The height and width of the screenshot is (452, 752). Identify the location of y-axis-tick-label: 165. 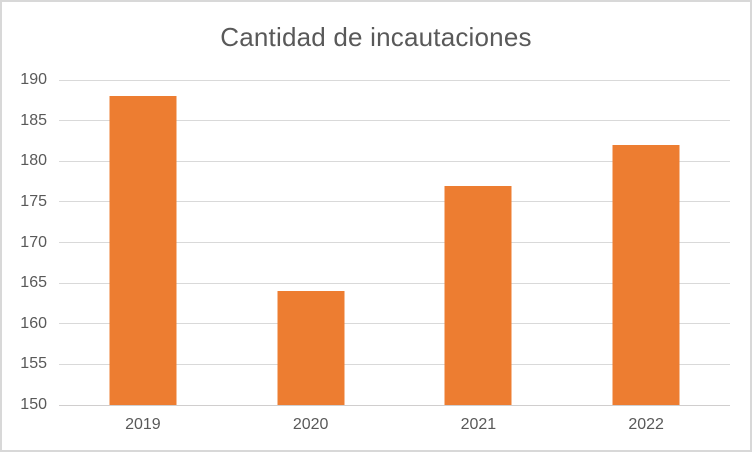
(33, 283).